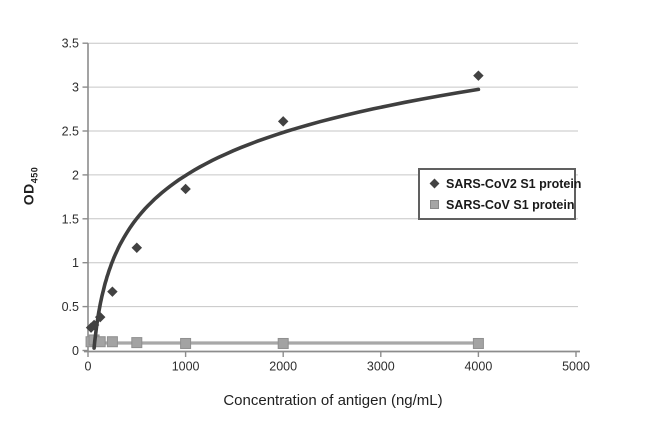 Image resolution: width=650 pixels, height=427 pixels. Describe the element at coordinates (333, 400) in the screenshot. I see `x-axis-title: Concentration of antigen (ng/mL)` at that location.